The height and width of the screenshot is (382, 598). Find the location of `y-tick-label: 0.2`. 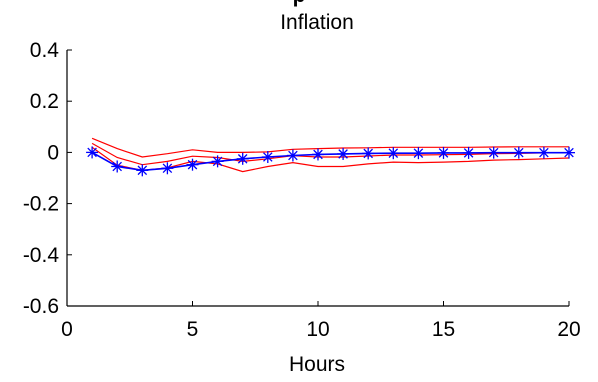

y-tick-label: 0.2 is located at coordinates (44, 101).